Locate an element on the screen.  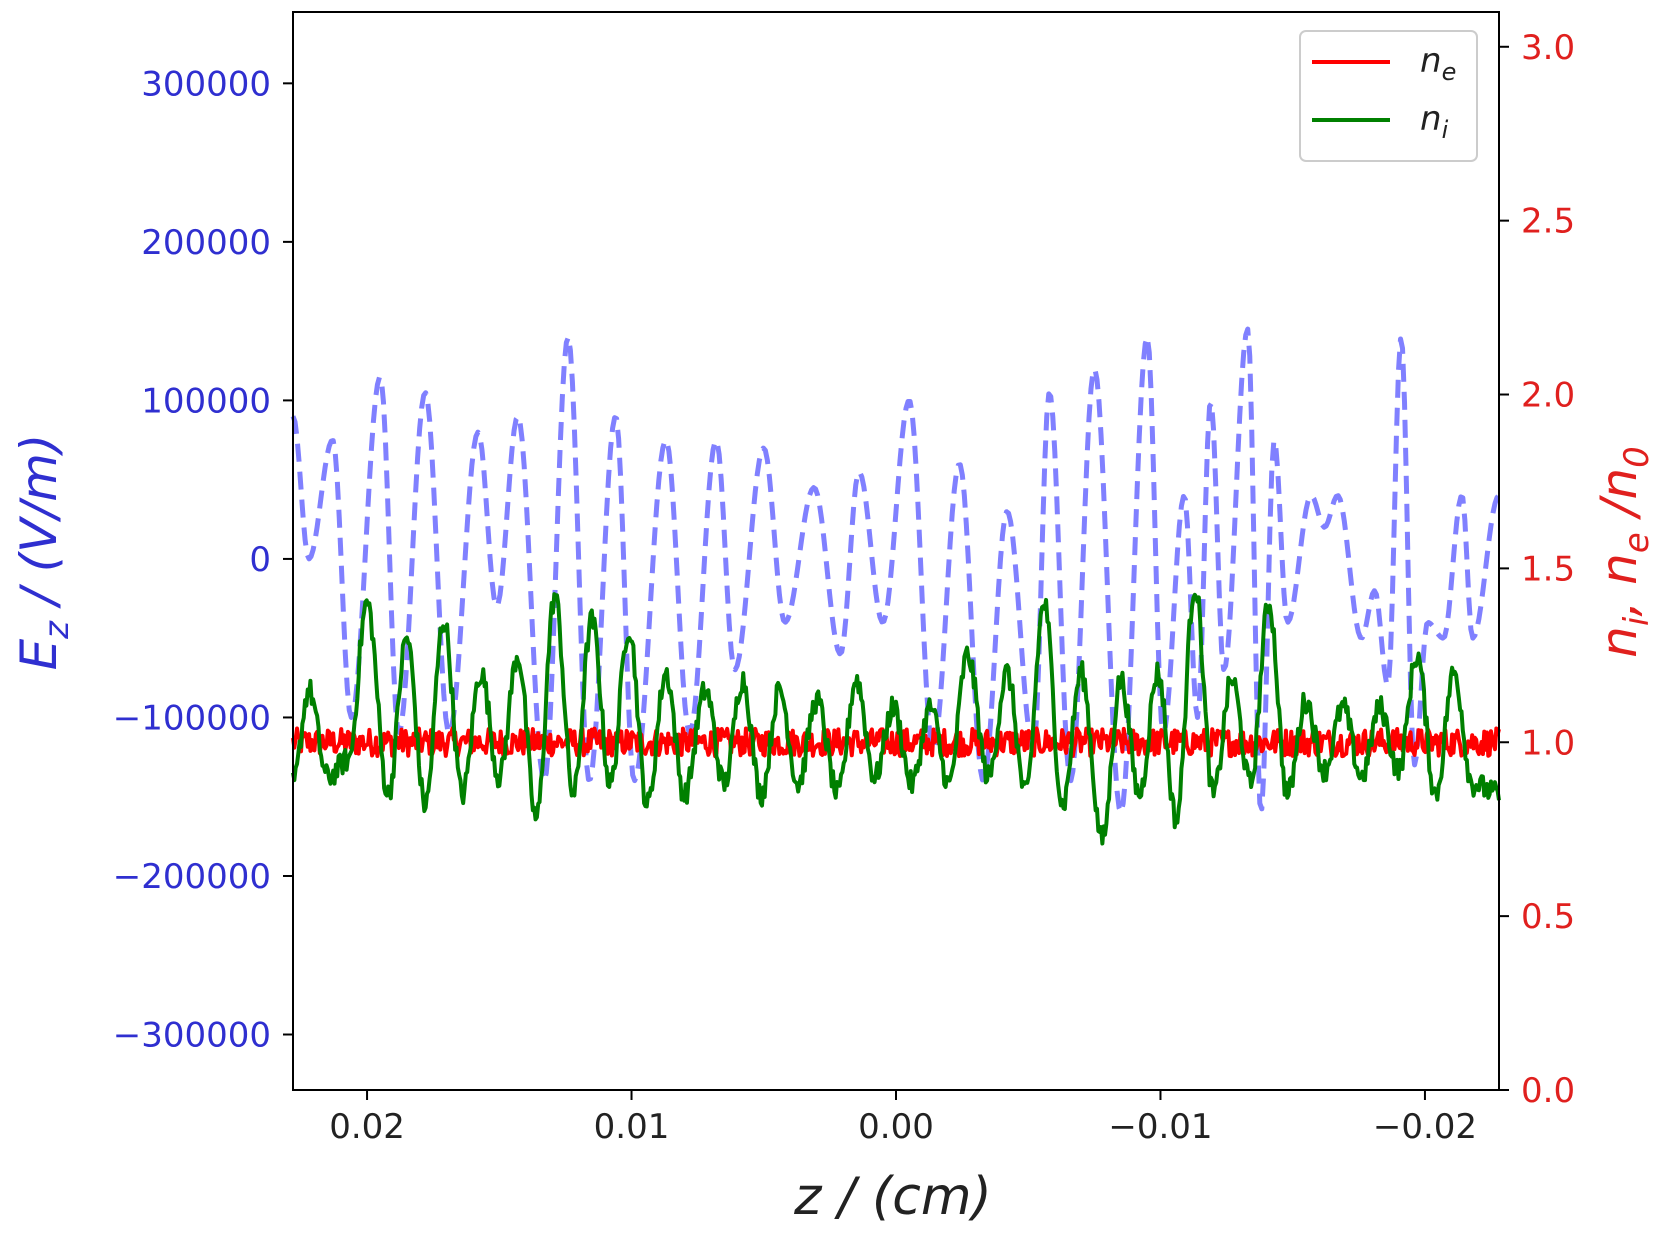
y-left-tick-label: 300000 is located at coordinates (206, 84).